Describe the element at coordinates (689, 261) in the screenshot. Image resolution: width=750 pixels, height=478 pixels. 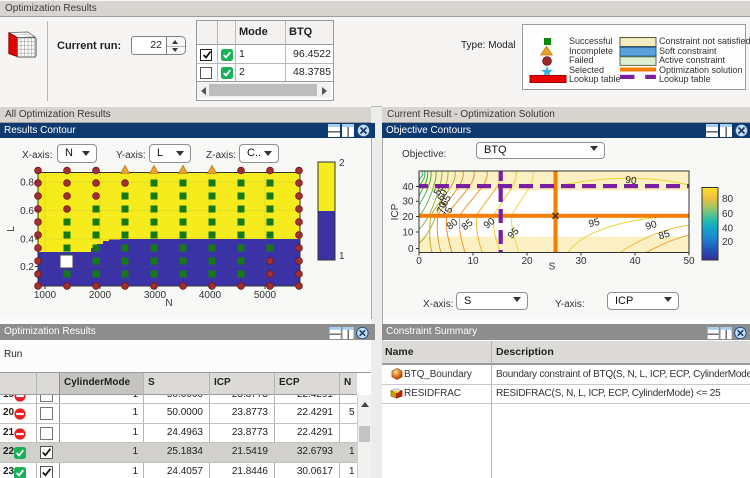
I see `svg-text: 50` at that location.